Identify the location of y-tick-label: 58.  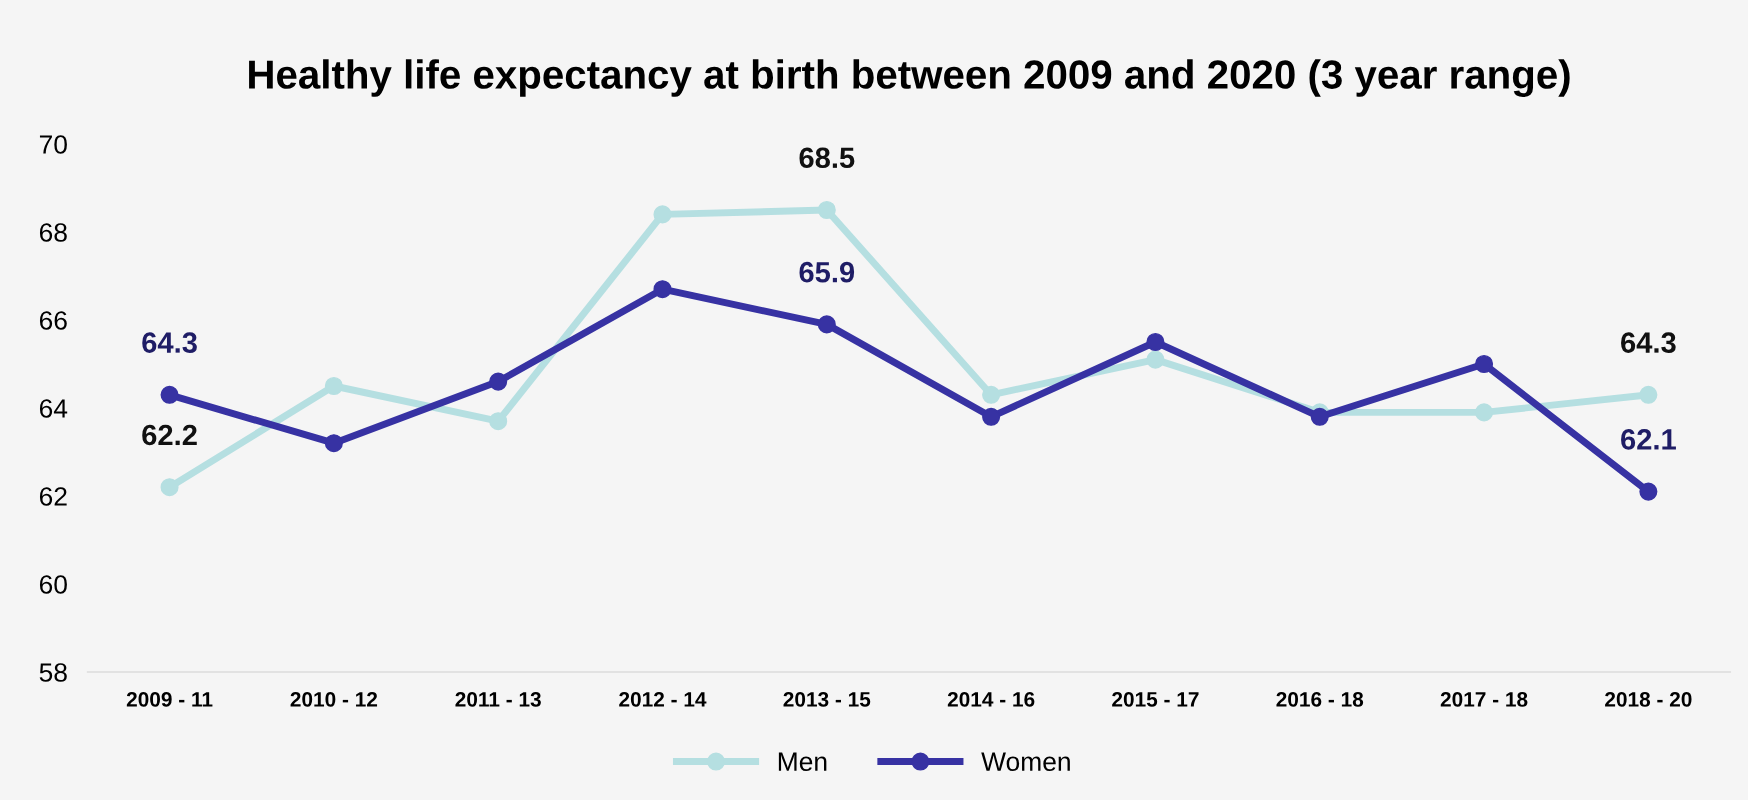
(53, 672).